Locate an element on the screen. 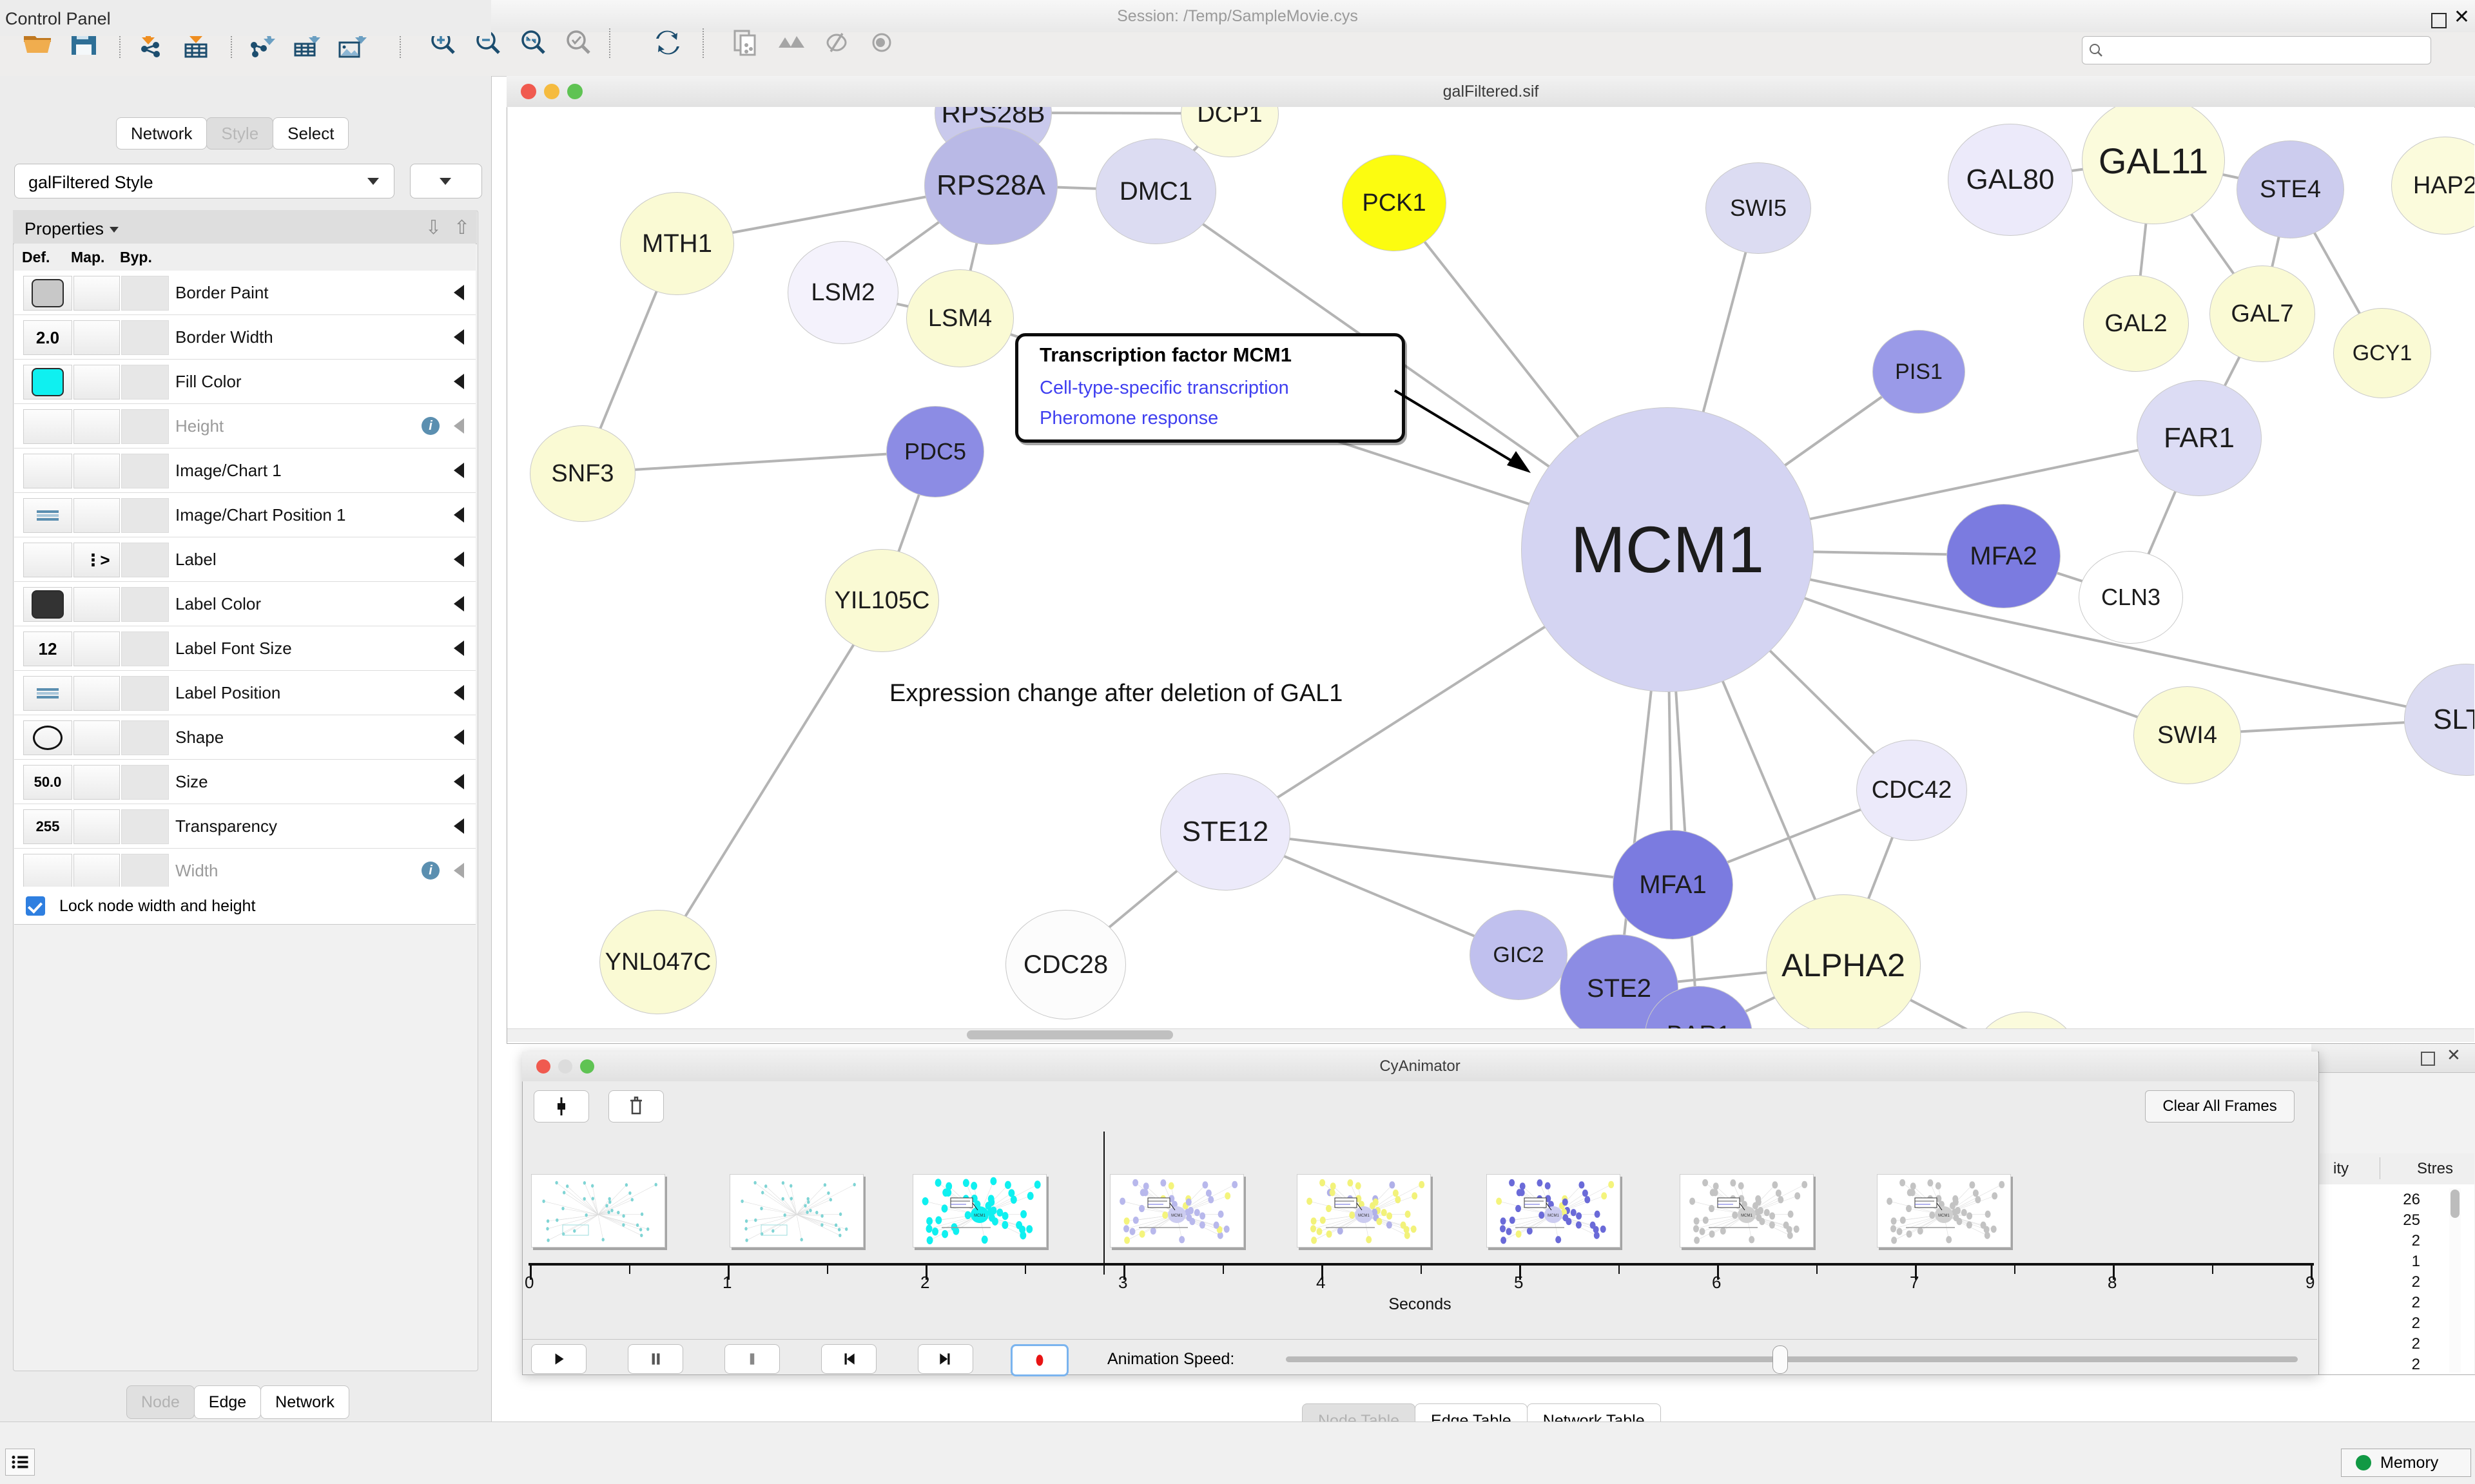  network-node: STE12 is located at coordinates (1225, 832).